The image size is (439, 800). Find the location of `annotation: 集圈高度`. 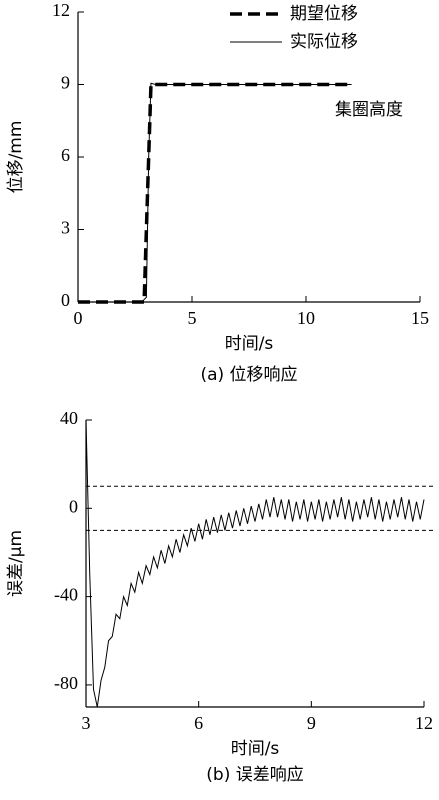

annotation: 集圈高度 is located at coordinates (369, 110).